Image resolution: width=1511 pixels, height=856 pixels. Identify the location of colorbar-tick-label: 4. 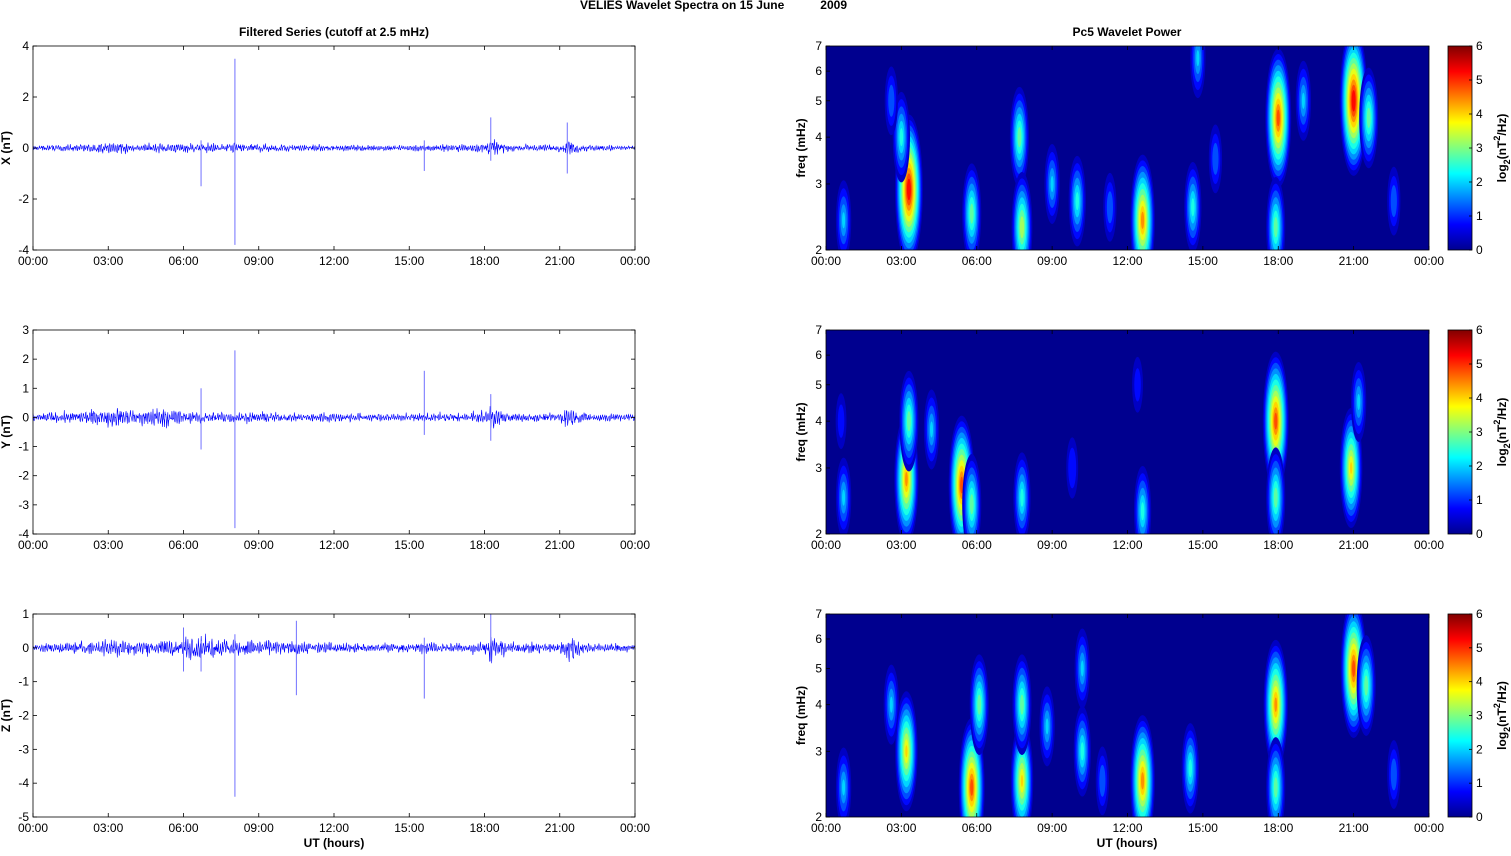
(1479, 398).